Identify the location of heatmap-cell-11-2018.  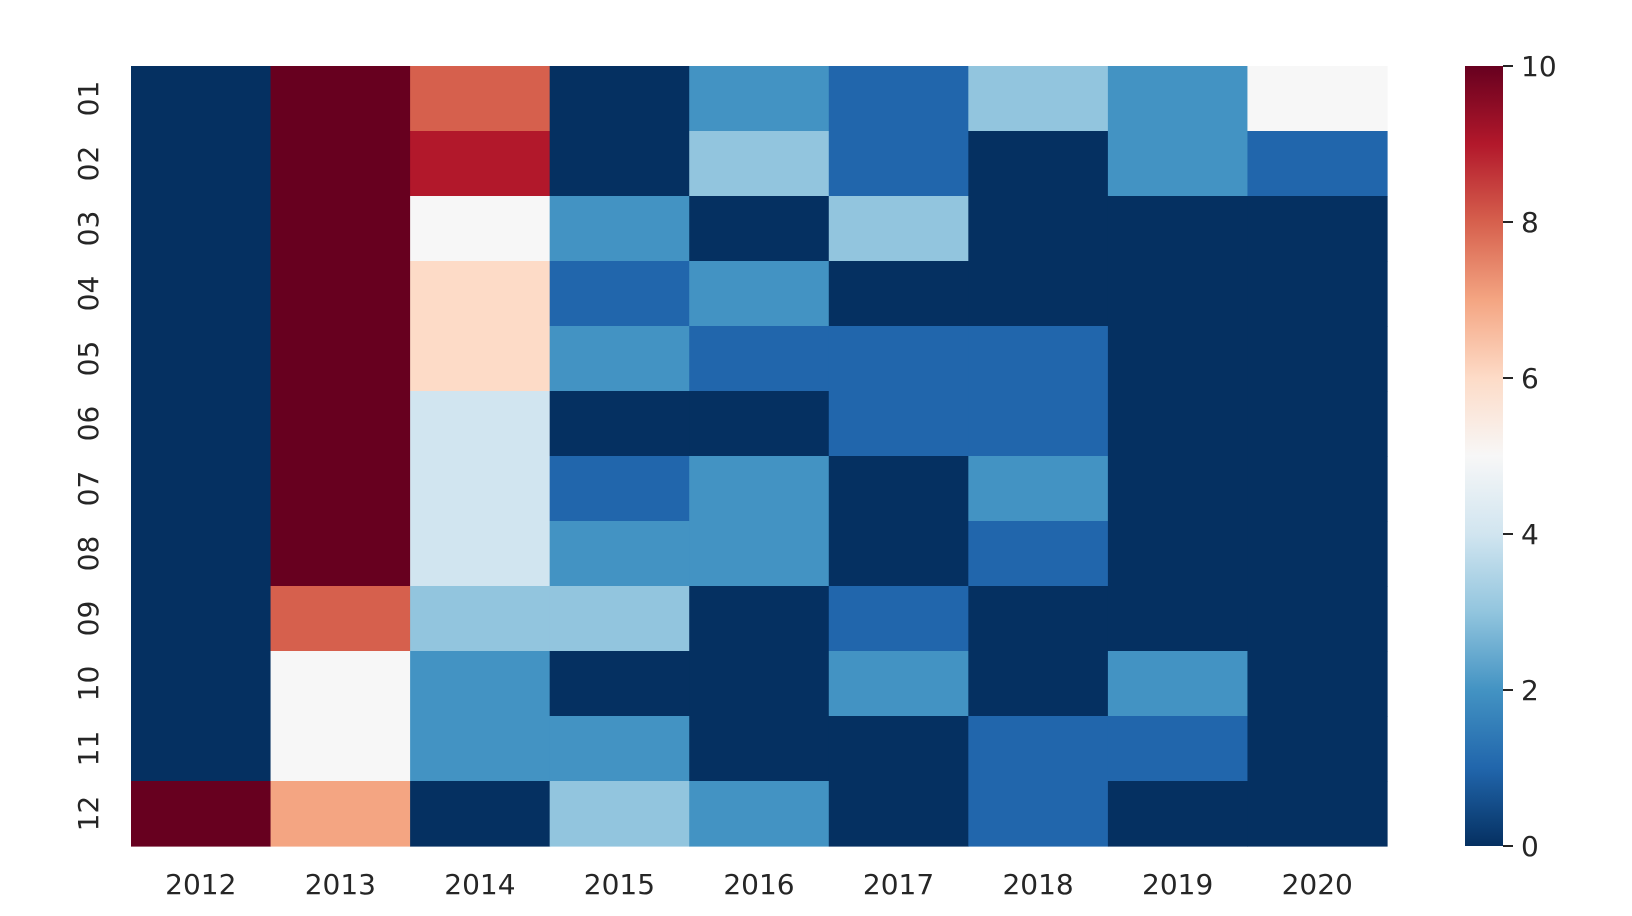
(1038, 749).